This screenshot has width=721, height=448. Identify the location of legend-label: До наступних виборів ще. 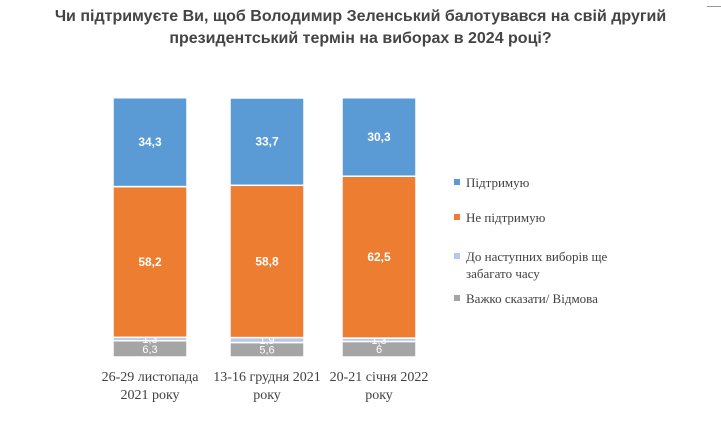
(536, 256).